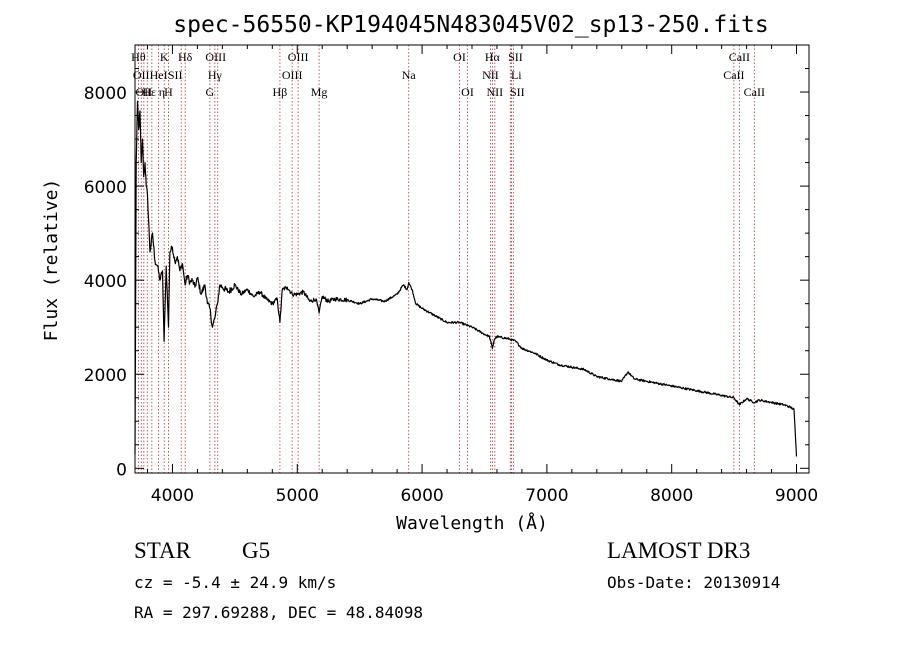  What do you see at coordinates (796, 496) in the screenshot?
I see `x-tick-label: 9000` at bounding box center [796, 496].